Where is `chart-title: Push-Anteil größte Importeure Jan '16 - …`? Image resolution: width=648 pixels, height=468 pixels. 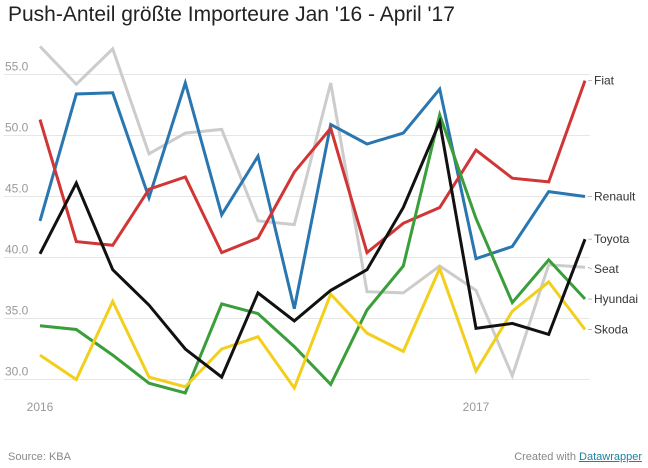
chart-title: Push-Anteil größte Importeure Jan '16 - … is located at coordinates (231, 14).